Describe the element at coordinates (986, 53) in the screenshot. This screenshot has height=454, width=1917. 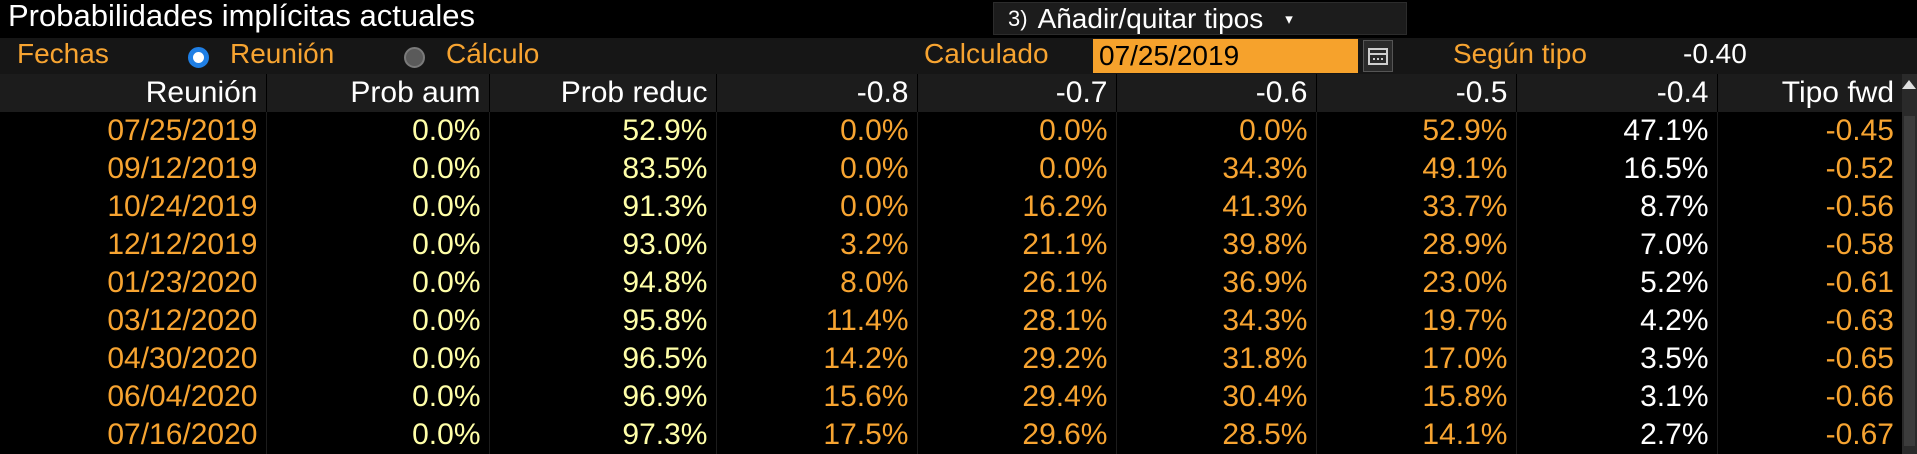
I see `calculated-label: Calculado` at that location.